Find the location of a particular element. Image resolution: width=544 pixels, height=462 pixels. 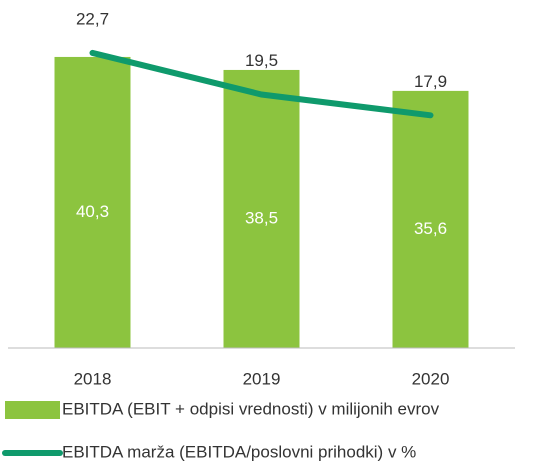

legend-swatch is located at coordinates (32, 410).